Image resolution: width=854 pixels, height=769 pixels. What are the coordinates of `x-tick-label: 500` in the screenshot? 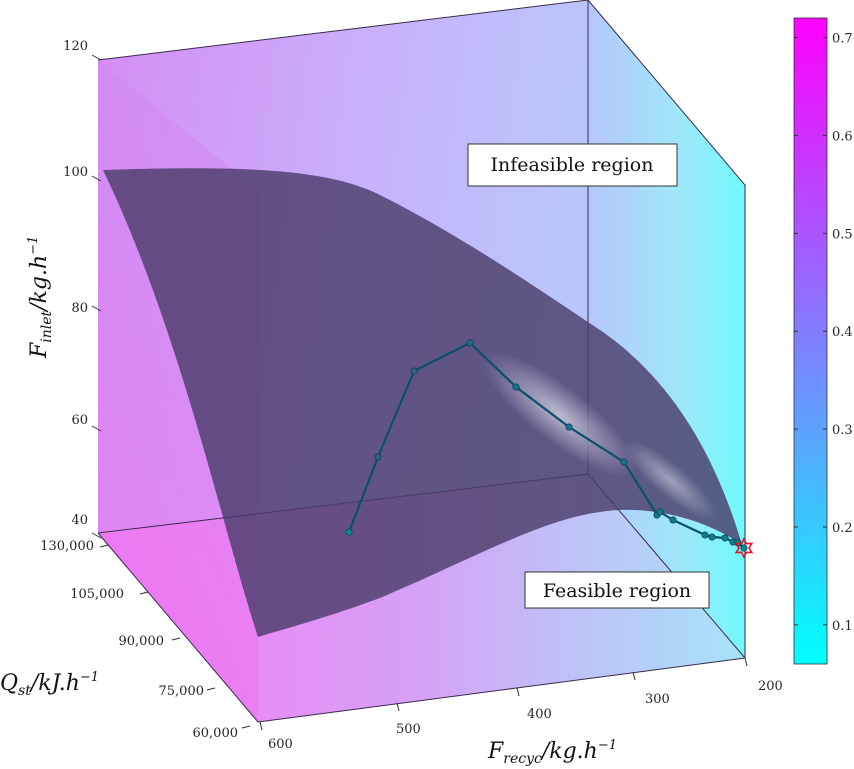 It's located at (408, 729).